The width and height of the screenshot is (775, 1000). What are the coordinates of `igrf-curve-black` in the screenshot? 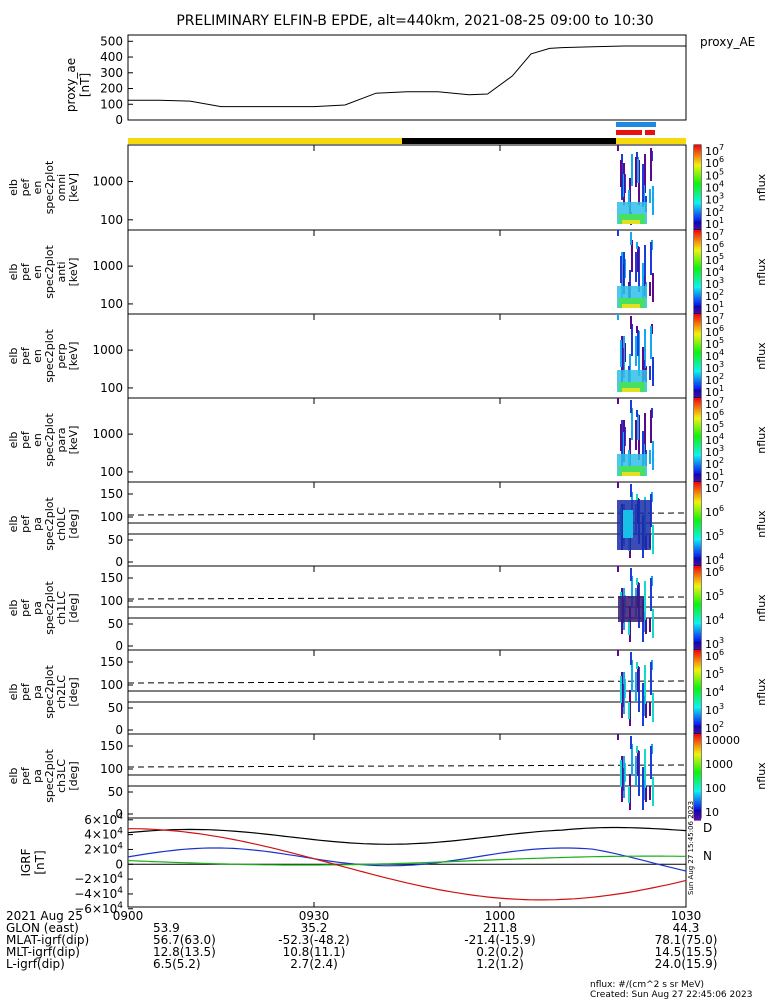 It's located at (407, 835).